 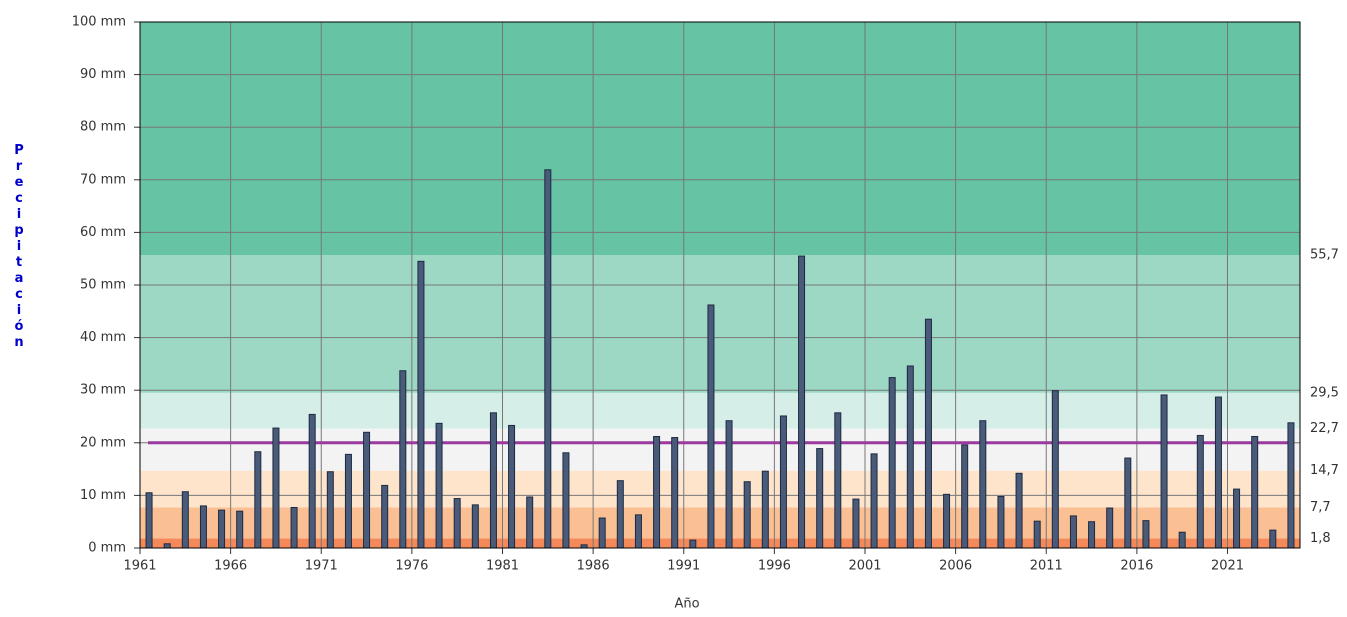 I want to click on y-tick-label: 80 mm, so click(x=103, y=127).